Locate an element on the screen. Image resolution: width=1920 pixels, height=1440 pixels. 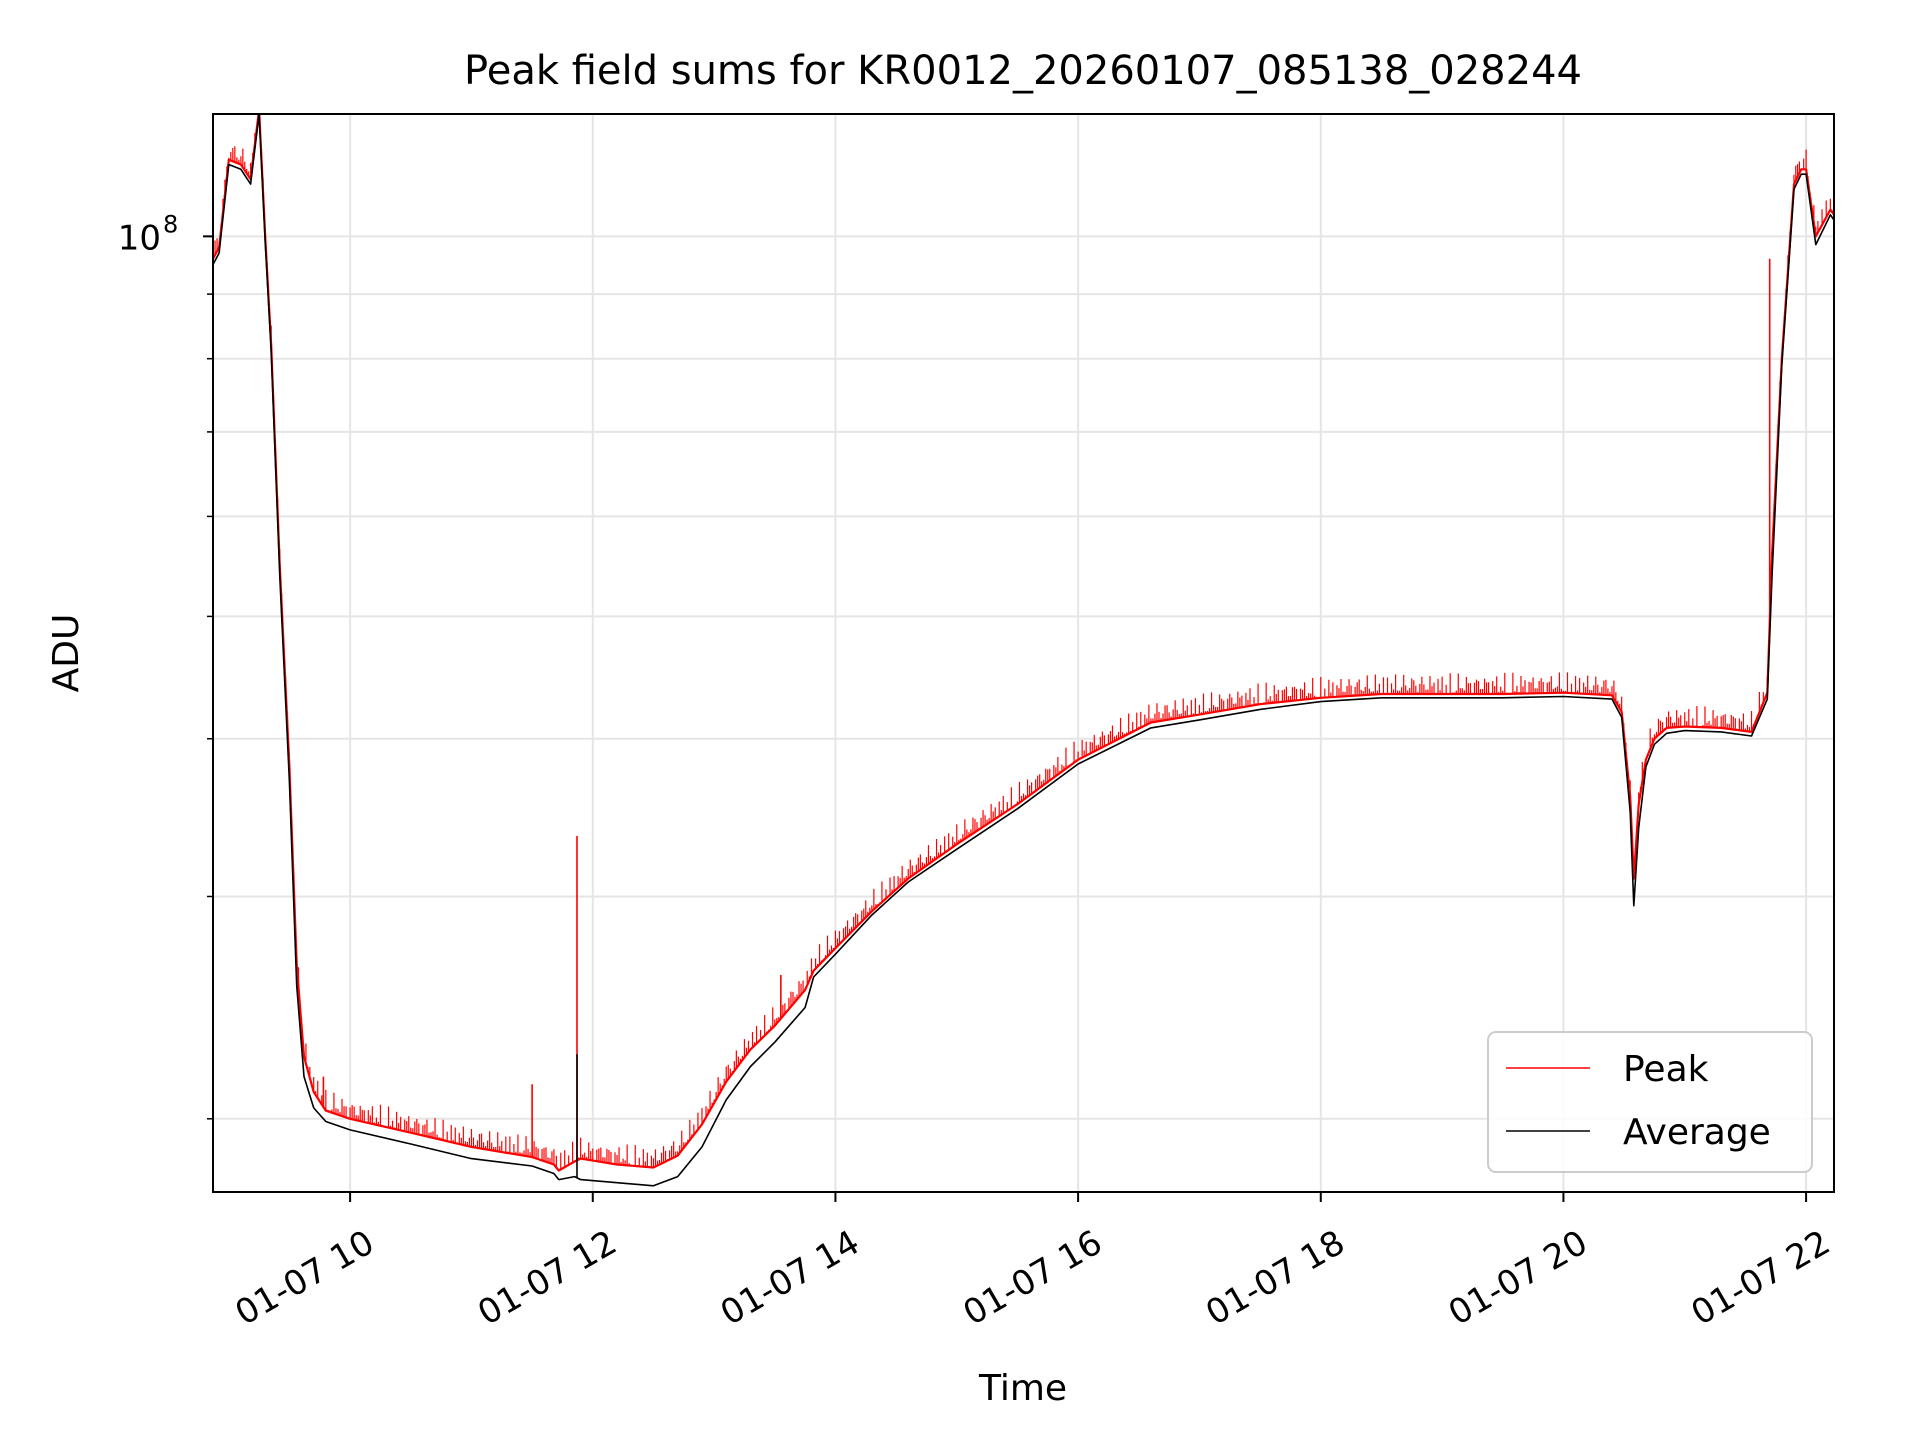
x-axis-label: Time is located at coordinates (1022, 1388).